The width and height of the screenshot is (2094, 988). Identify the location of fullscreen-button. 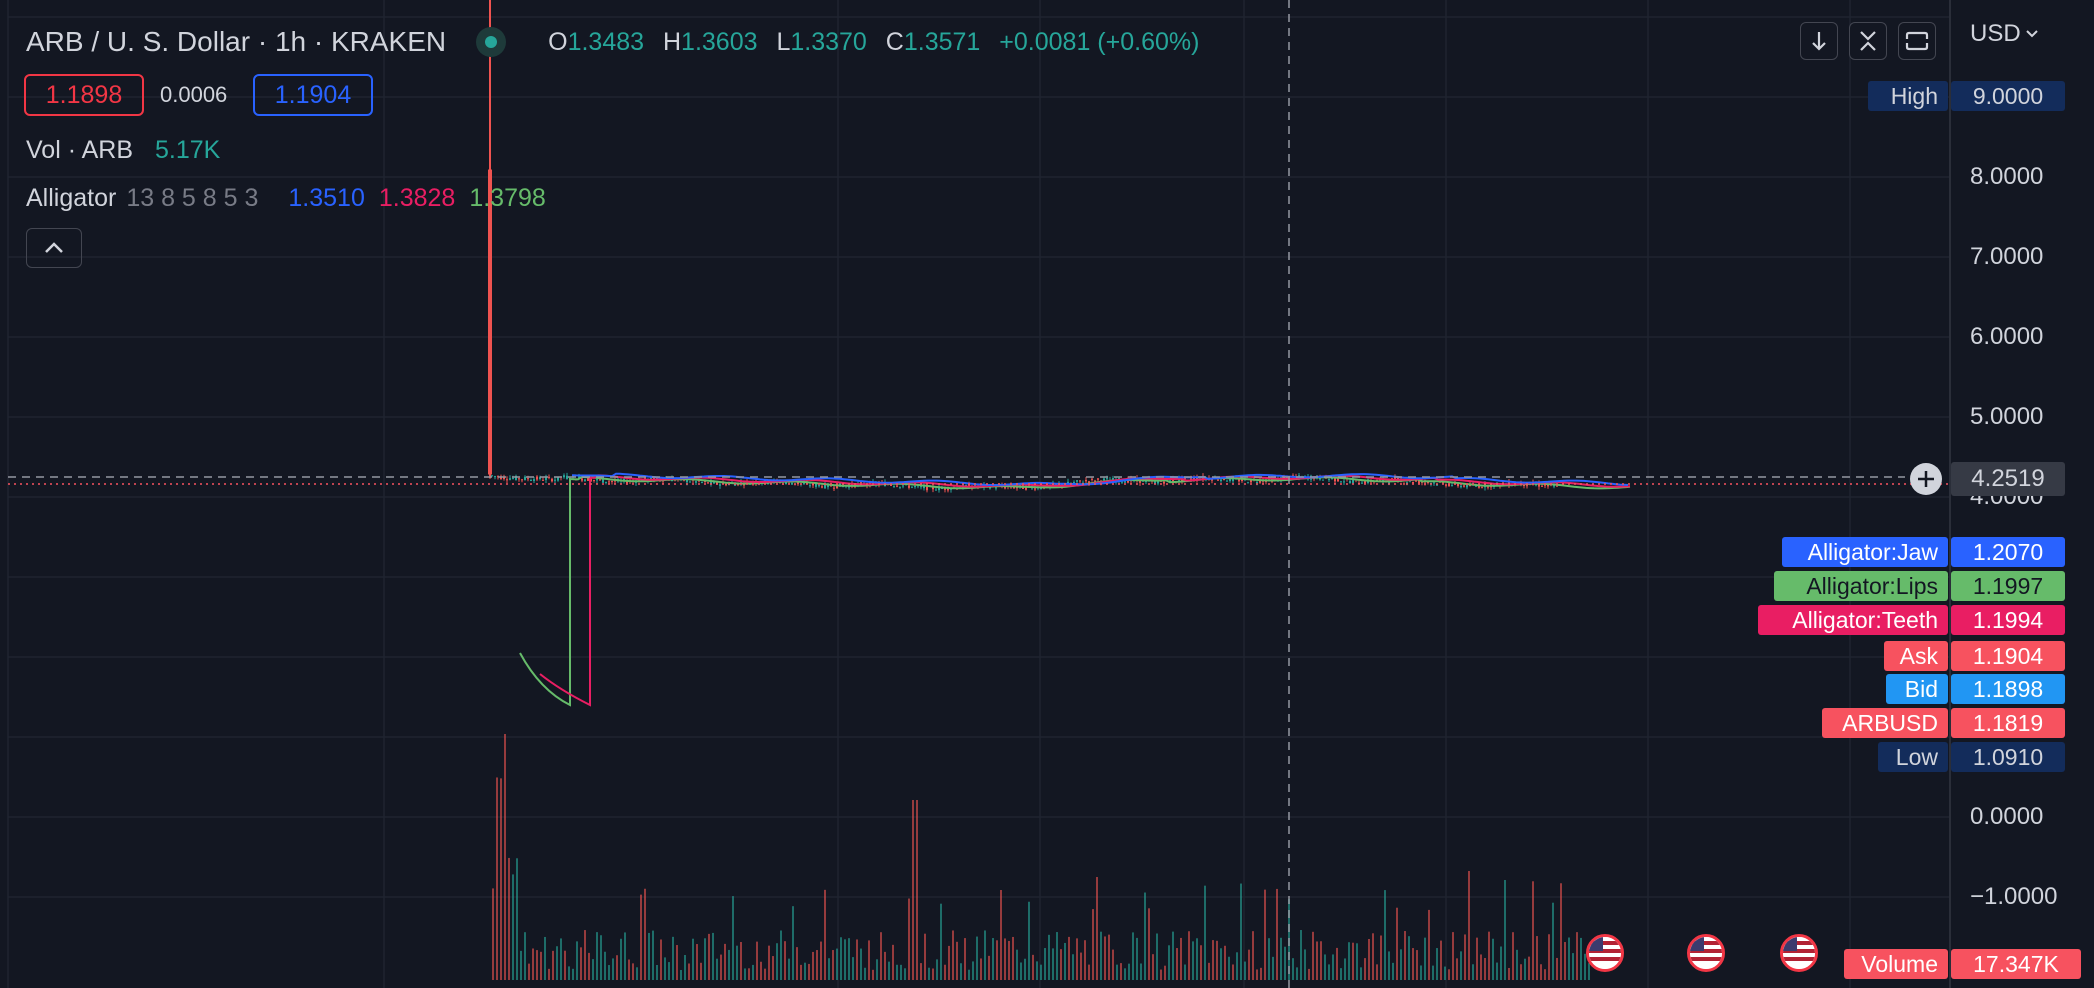
(1917, 41).